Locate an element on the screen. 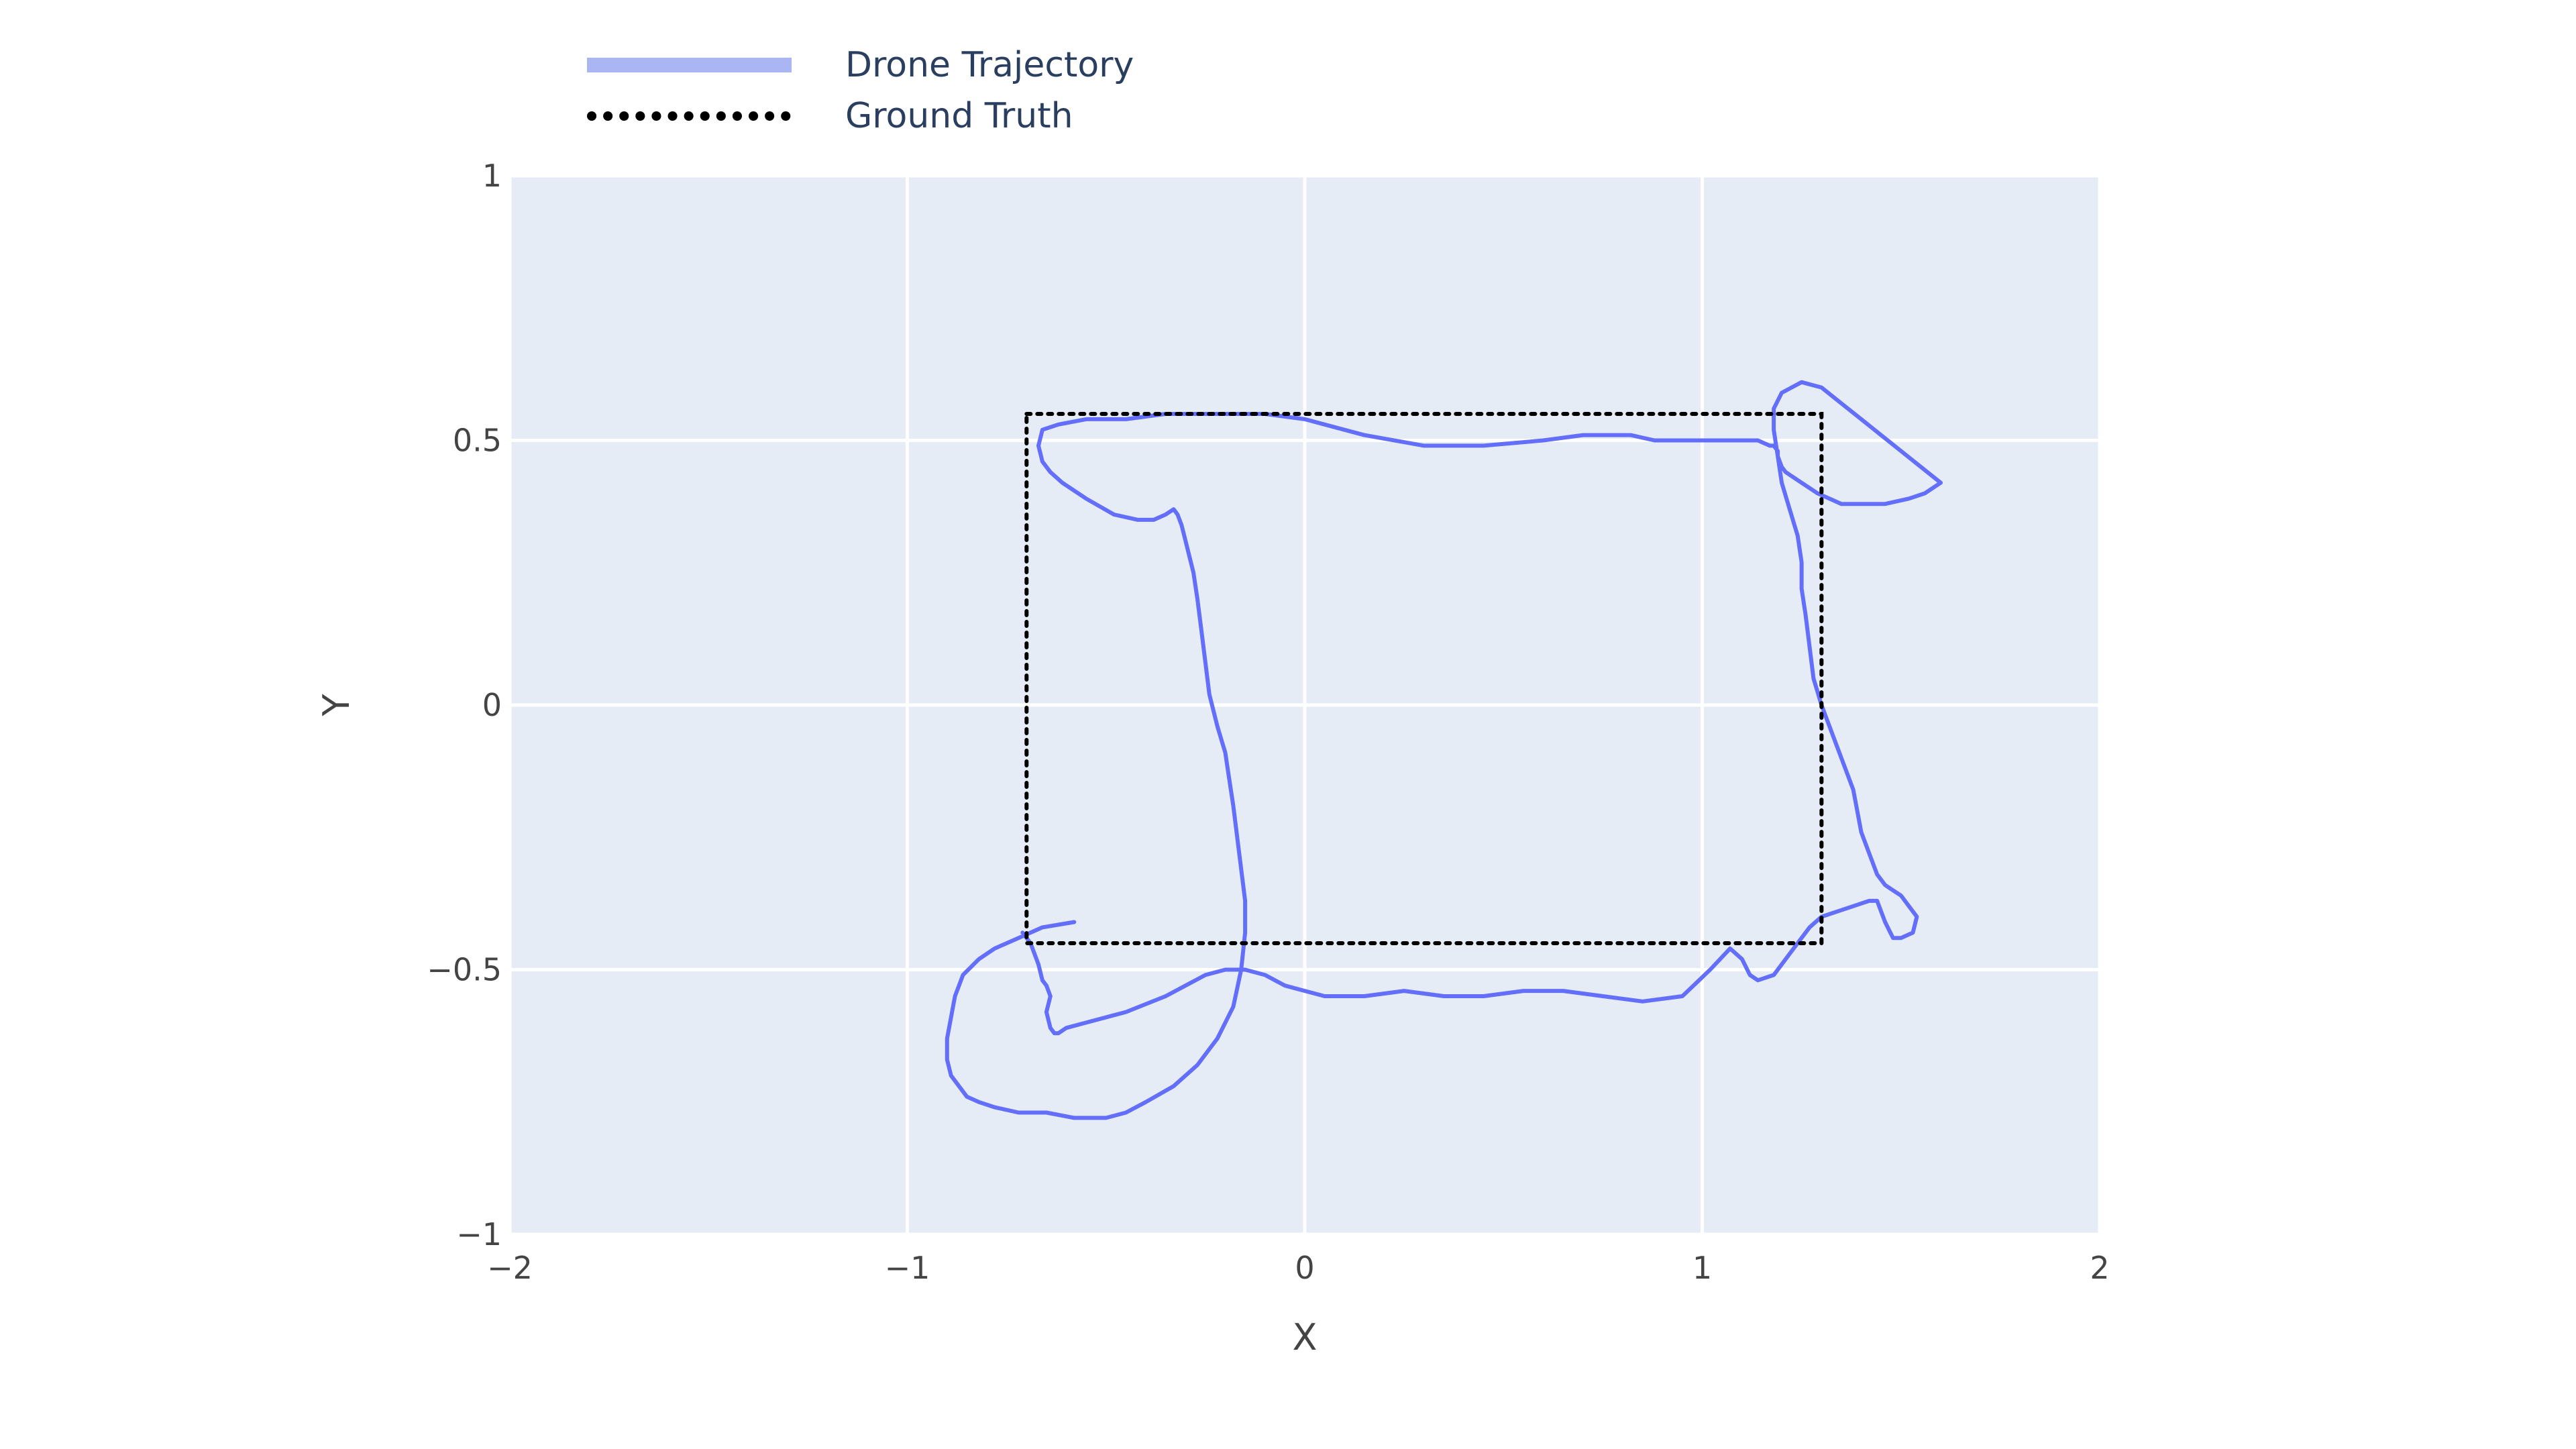  legend-item-ground-truth: Ground Truth is located at coordinates (830, 116).